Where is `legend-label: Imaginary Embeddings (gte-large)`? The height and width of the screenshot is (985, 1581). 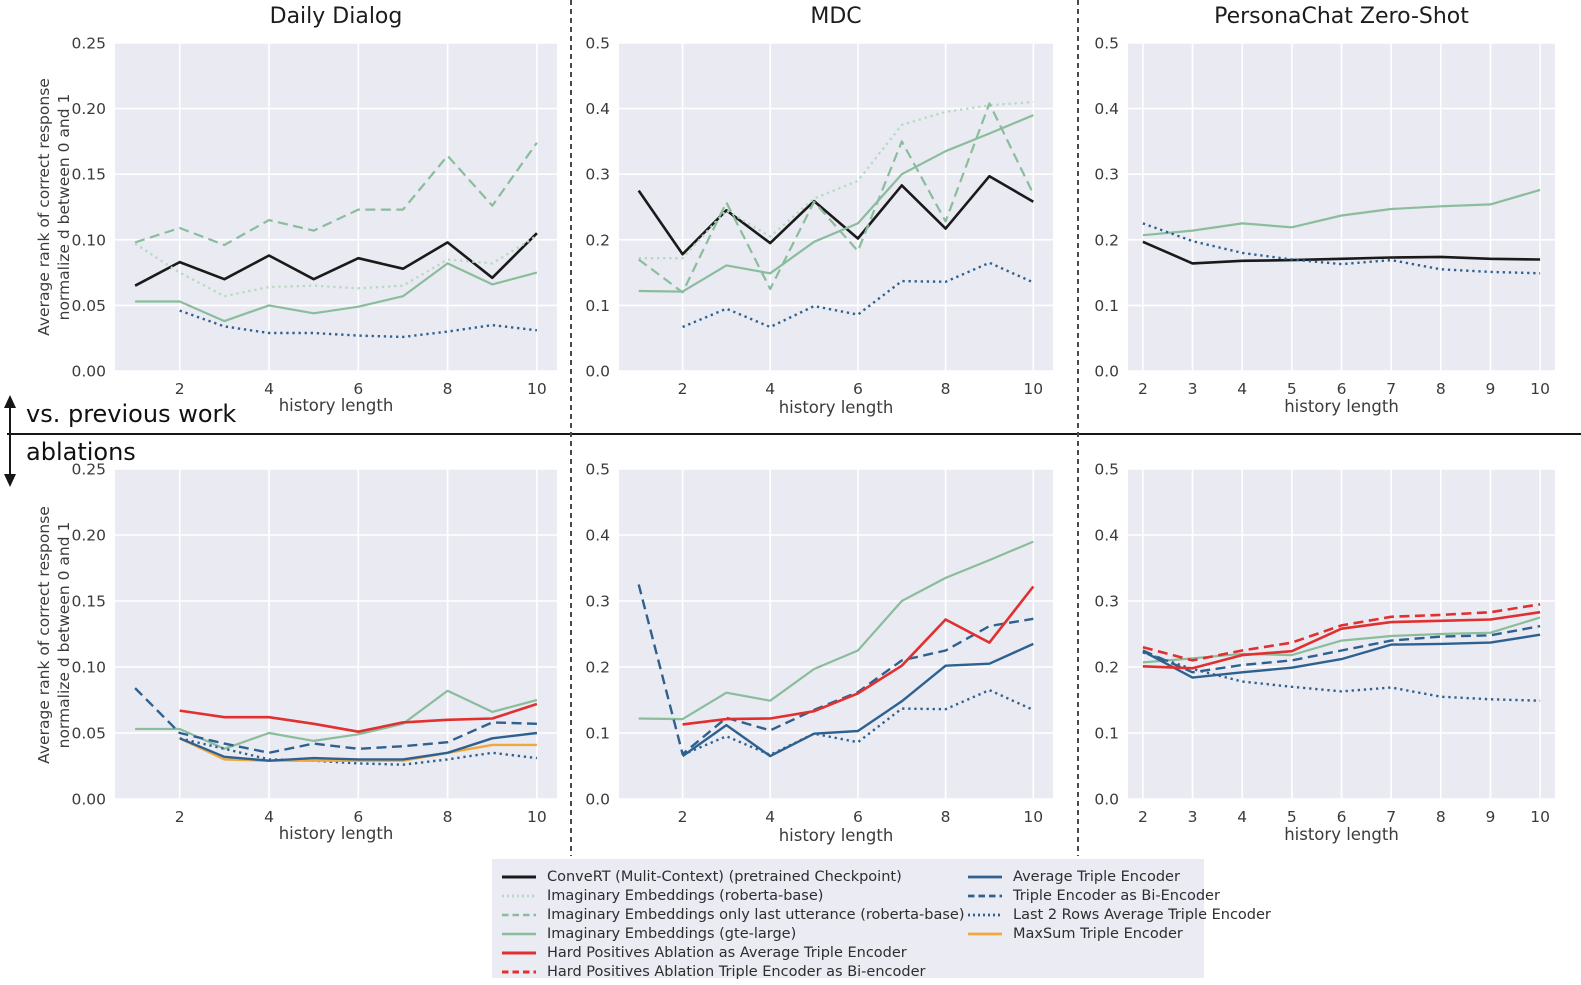
legend-label: Imaginary Embeddings (gte-large) is located at coordinates (672, 933).